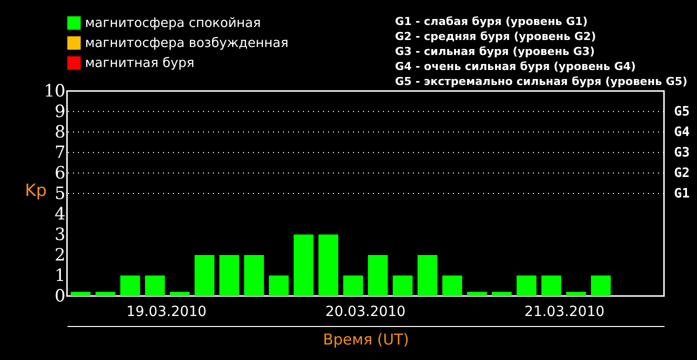 Image resolution: width=697 pixels, height=360 pixels. Describe the element at coordinates (495, 36) in the screenshot. I see `text: G2 - средняя буря (уровень G2)` at that location.